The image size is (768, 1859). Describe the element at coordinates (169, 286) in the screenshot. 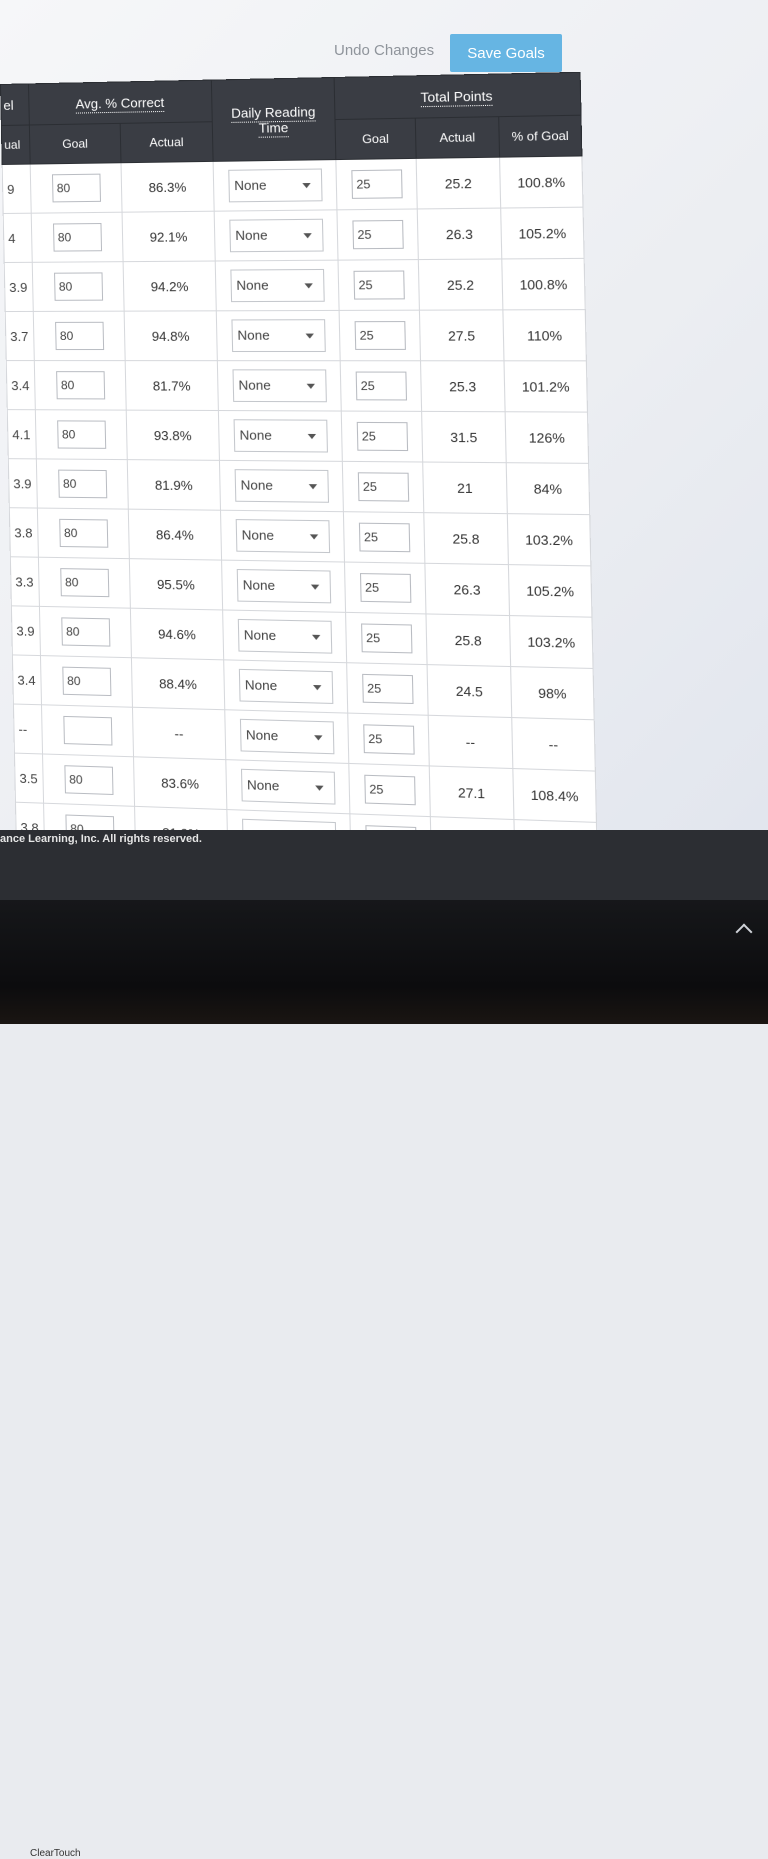

I see `avg-actual-cell: 94.2%` at that location.